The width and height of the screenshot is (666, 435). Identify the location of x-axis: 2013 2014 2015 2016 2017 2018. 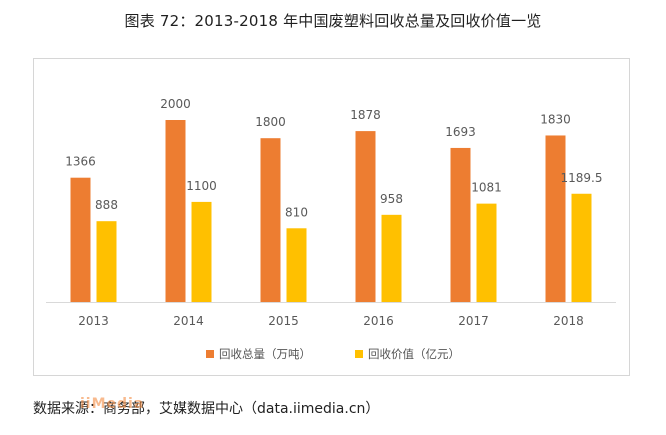
(331, 315).